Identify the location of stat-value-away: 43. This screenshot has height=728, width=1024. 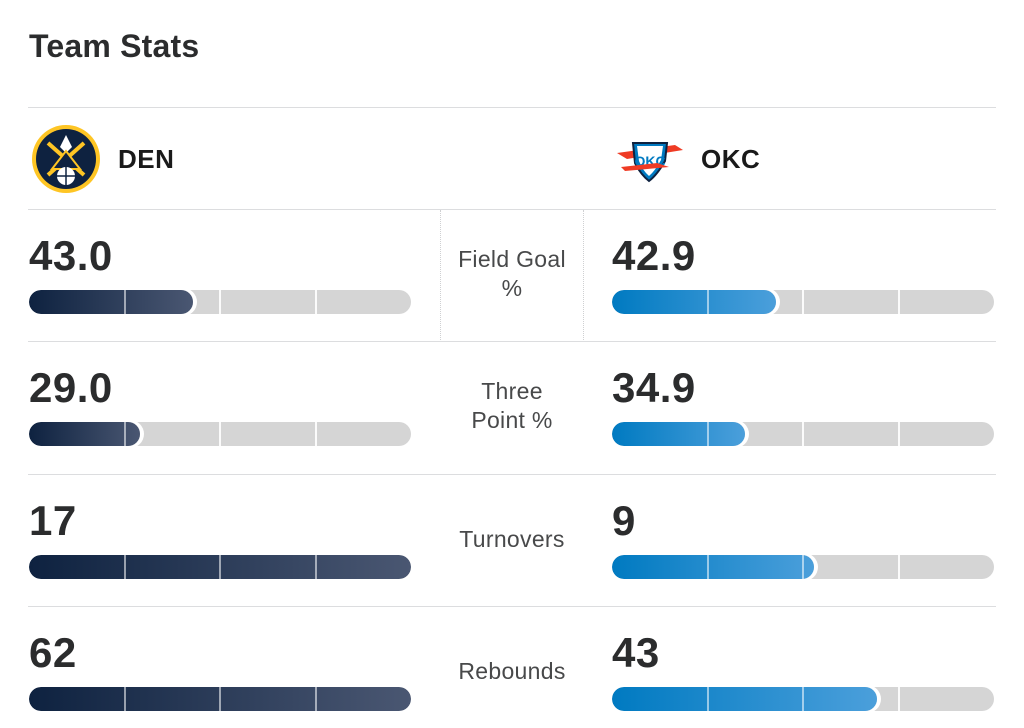
(636, 652).